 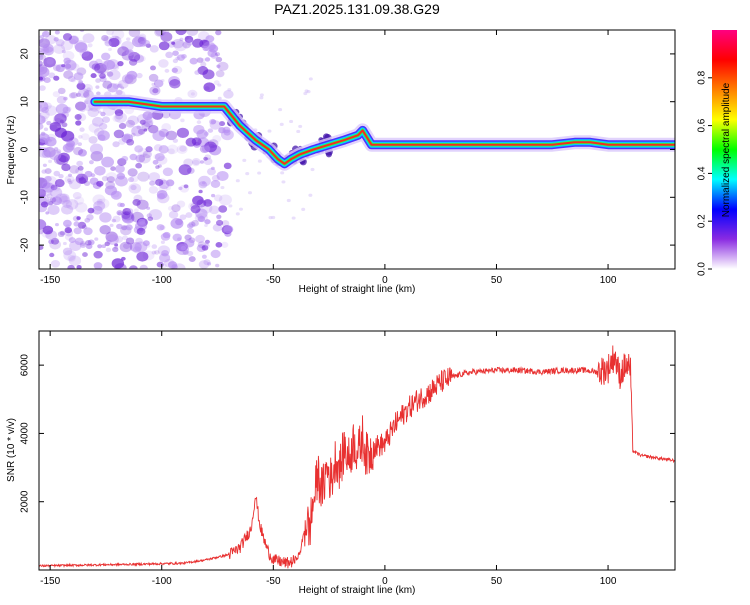 What do you see at coordinates (162, 280) in the screenshot?
I see `spectrogram-x-tick-label: -100` at bounding box center [162, 280].